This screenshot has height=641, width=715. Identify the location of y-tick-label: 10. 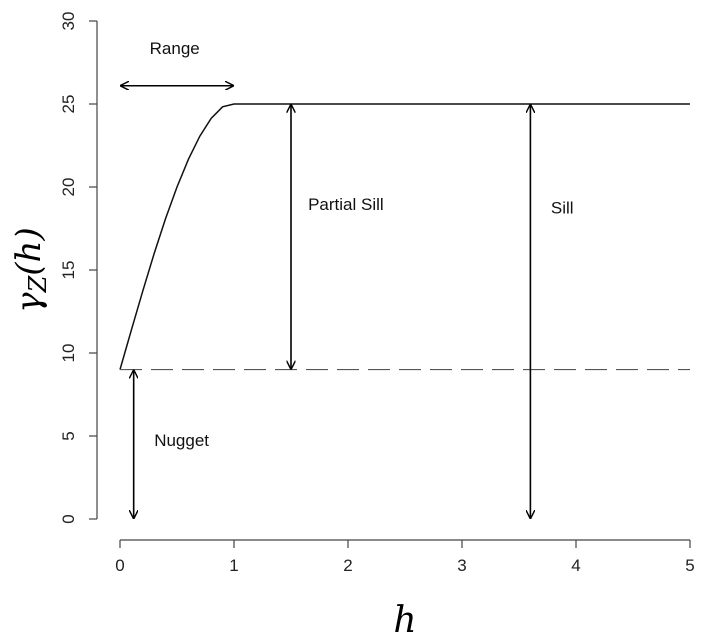
(68, 353).